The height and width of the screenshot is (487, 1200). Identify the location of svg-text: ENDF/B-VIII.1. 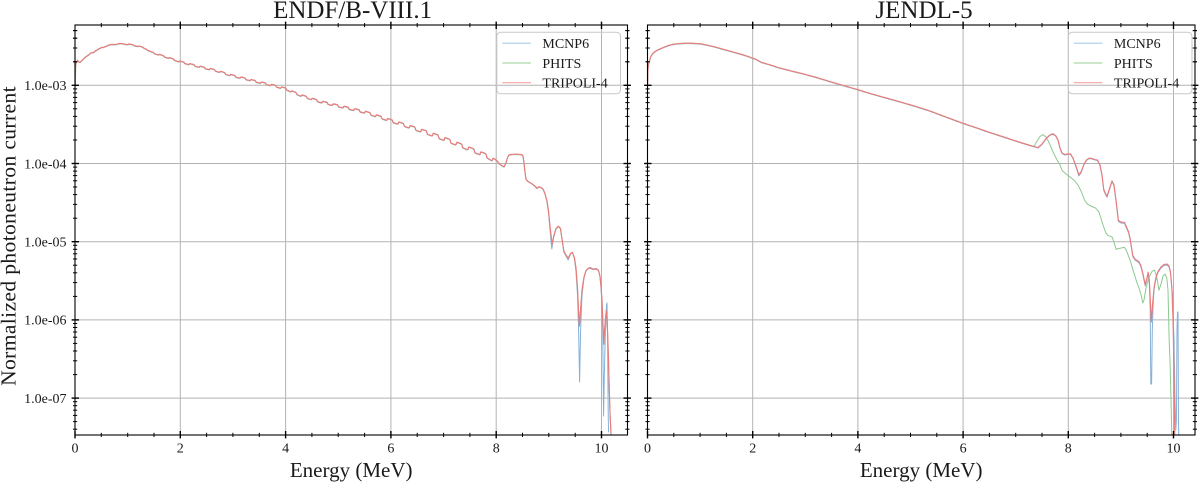
(352, 12).